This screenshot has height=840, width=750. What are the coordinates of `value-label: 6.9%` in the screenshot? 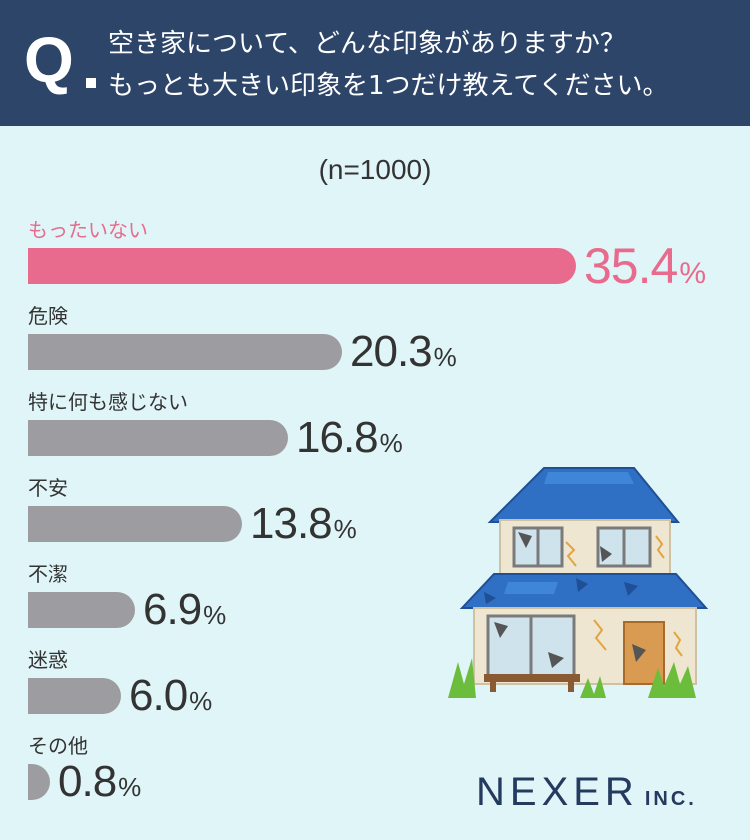 It's located at (184, 615).